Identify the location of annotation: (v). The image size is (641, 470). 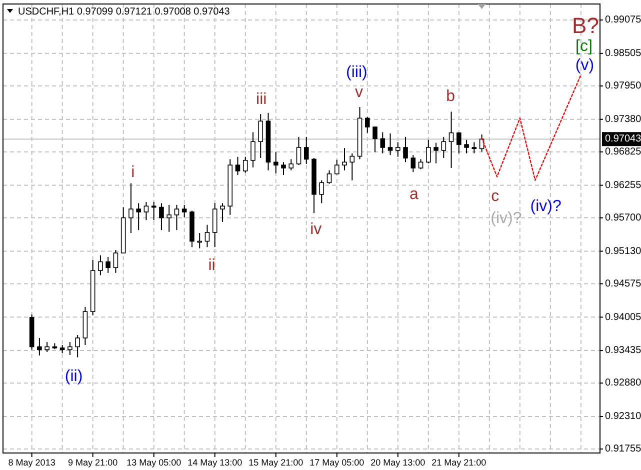
(584, 65).